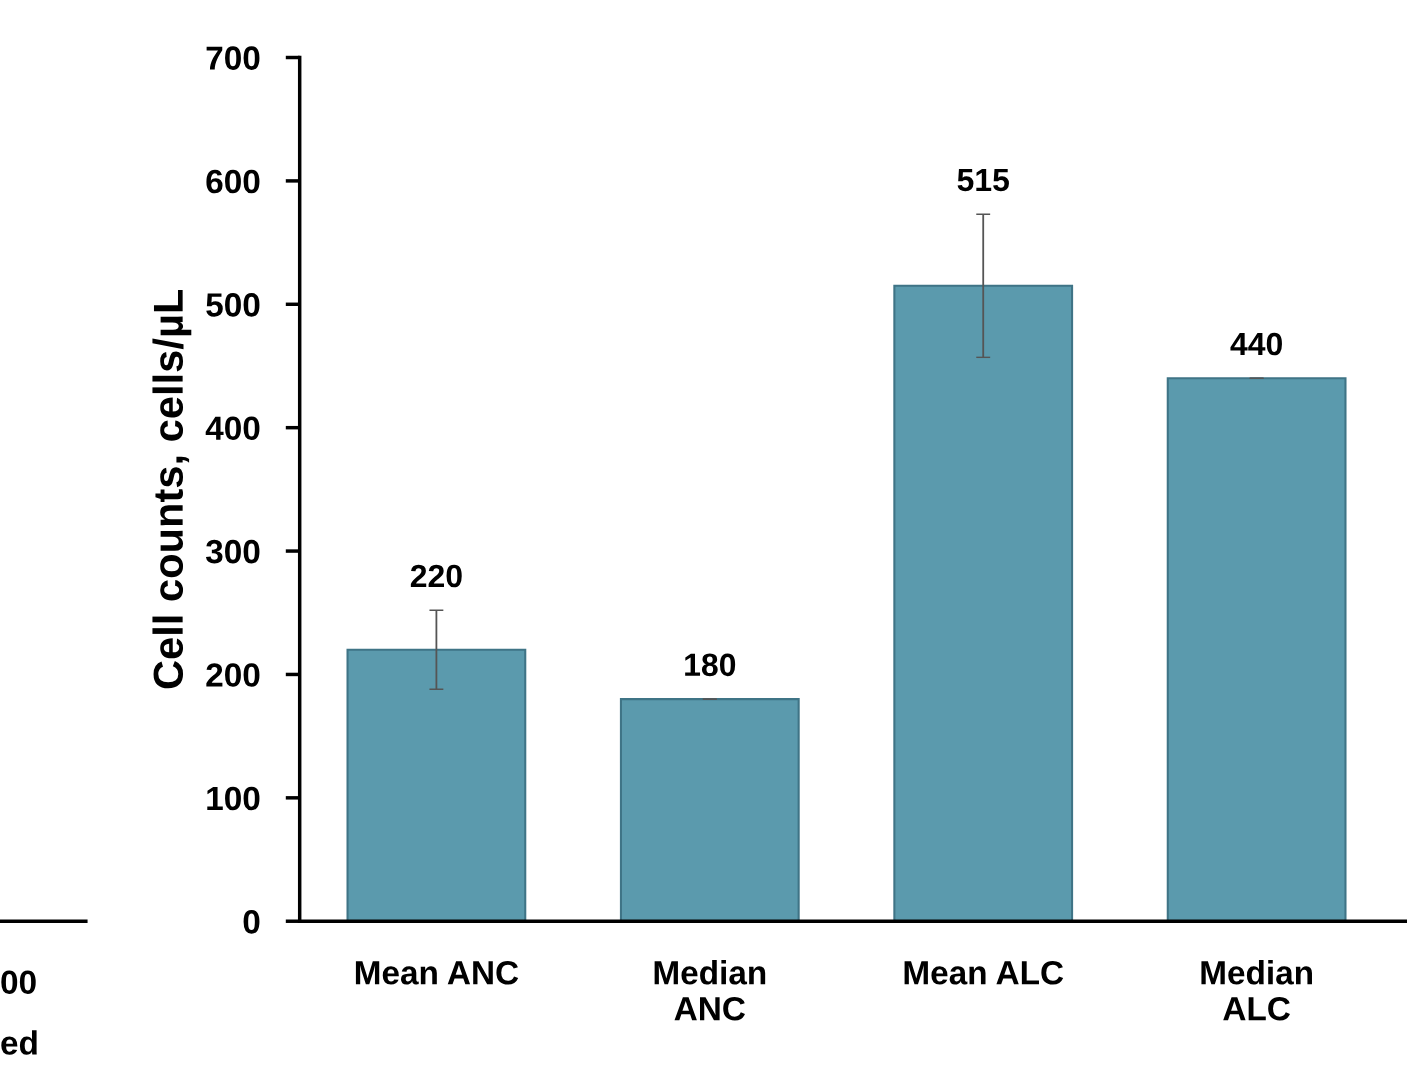  I want to click on data-label: 440, so click(1256, 344).